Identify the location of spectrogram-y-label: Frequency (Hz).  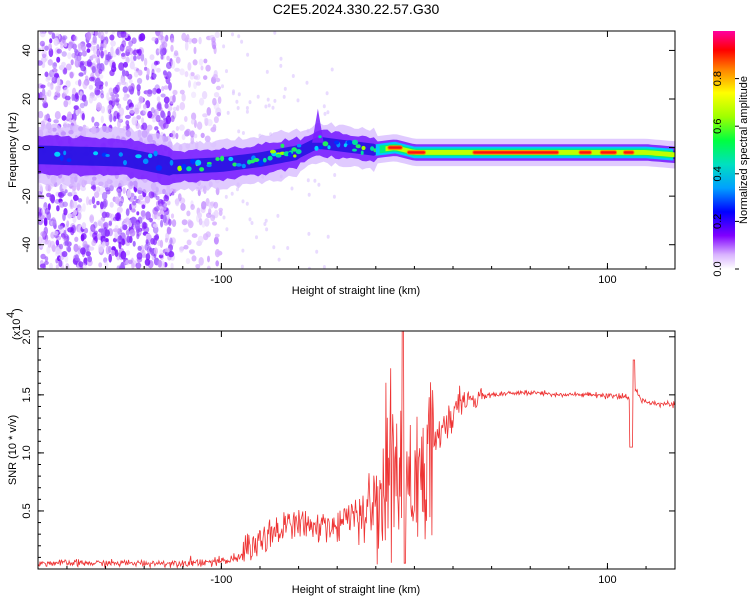
(13, 150).